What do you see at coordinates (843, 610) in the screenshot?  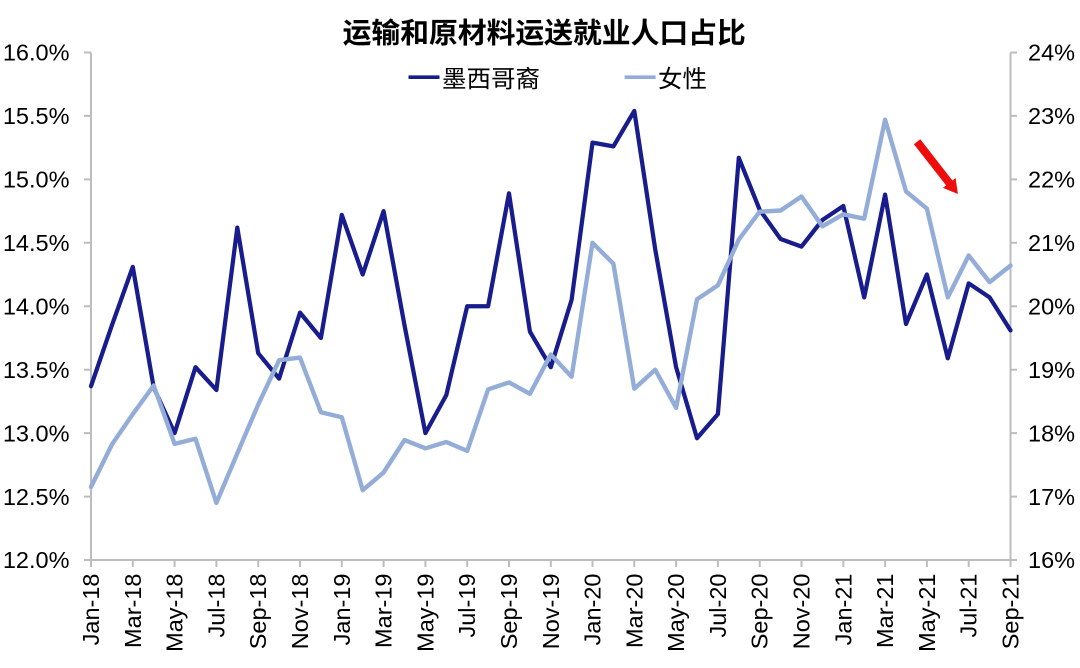 I see `svg-text: Jan-21` at bounding box center [843, 610].